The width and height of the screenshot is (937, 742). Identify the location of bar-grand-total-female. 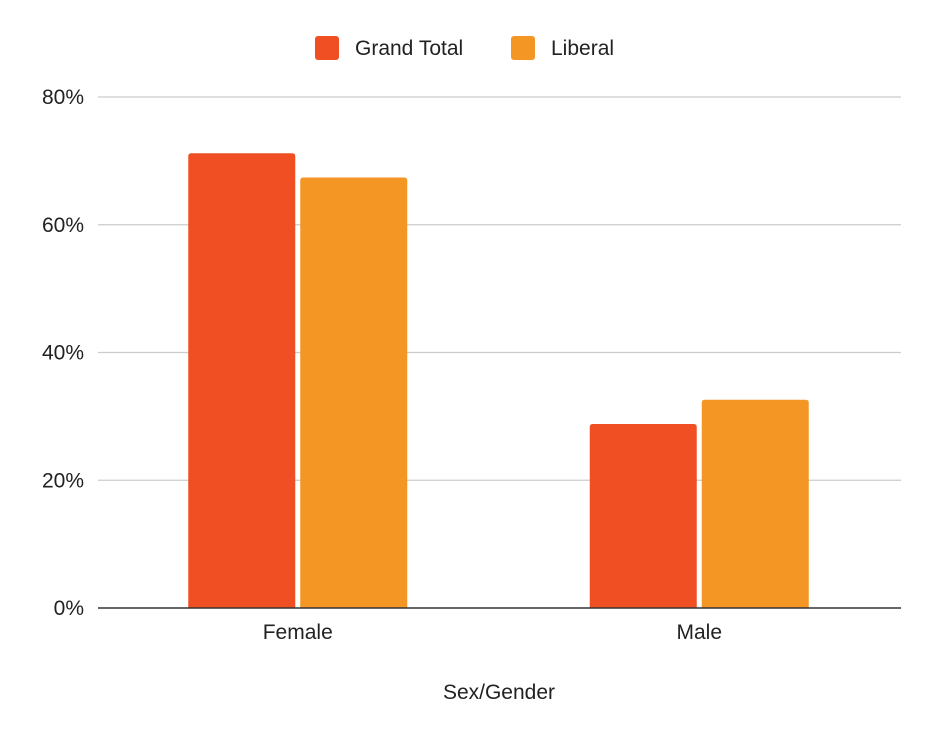
(242, 380).